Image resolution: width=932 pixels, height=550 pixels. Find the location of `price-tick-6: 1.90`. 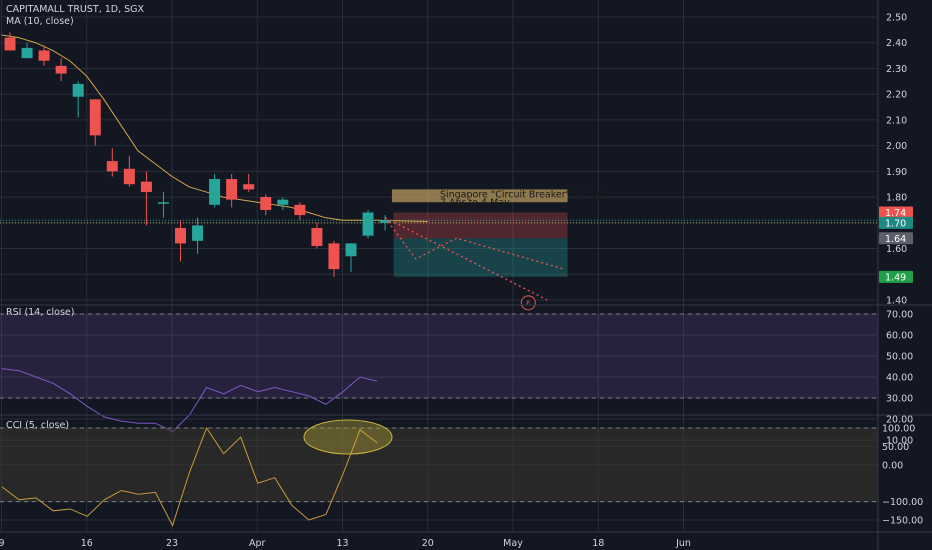

price-tick-6: 1.90 is located at coordinates (896, 172).